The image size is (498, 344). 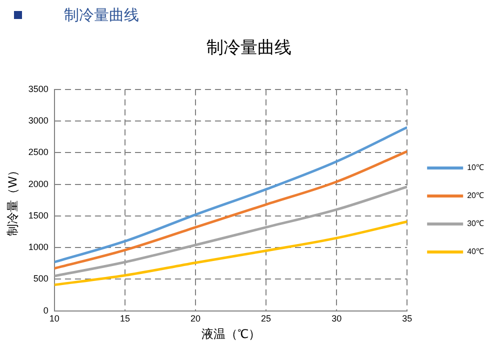 I want to click on y-tick-label: 500, so click(x=40, y=279).